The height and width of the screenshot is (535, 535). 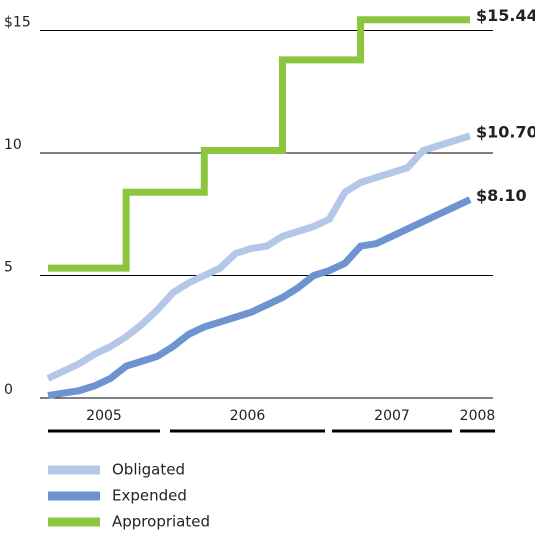 What do you see at coordinates (104, 416) in the screenshot?
I see `x-tick-label: 2005` at bounding box center [104, 416].